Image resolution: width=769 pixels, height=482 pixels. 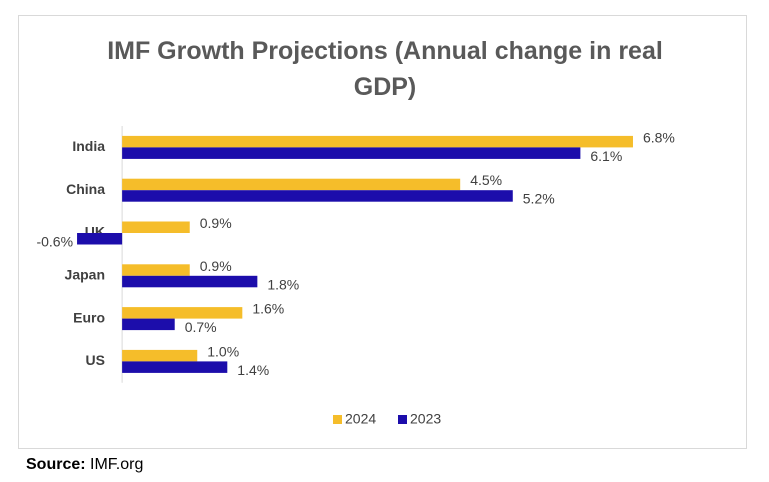 What do you see at coordinates (85, 275) in the screenshot?
I see `y-tick-label: Japan` at bounding box center [85, 275].